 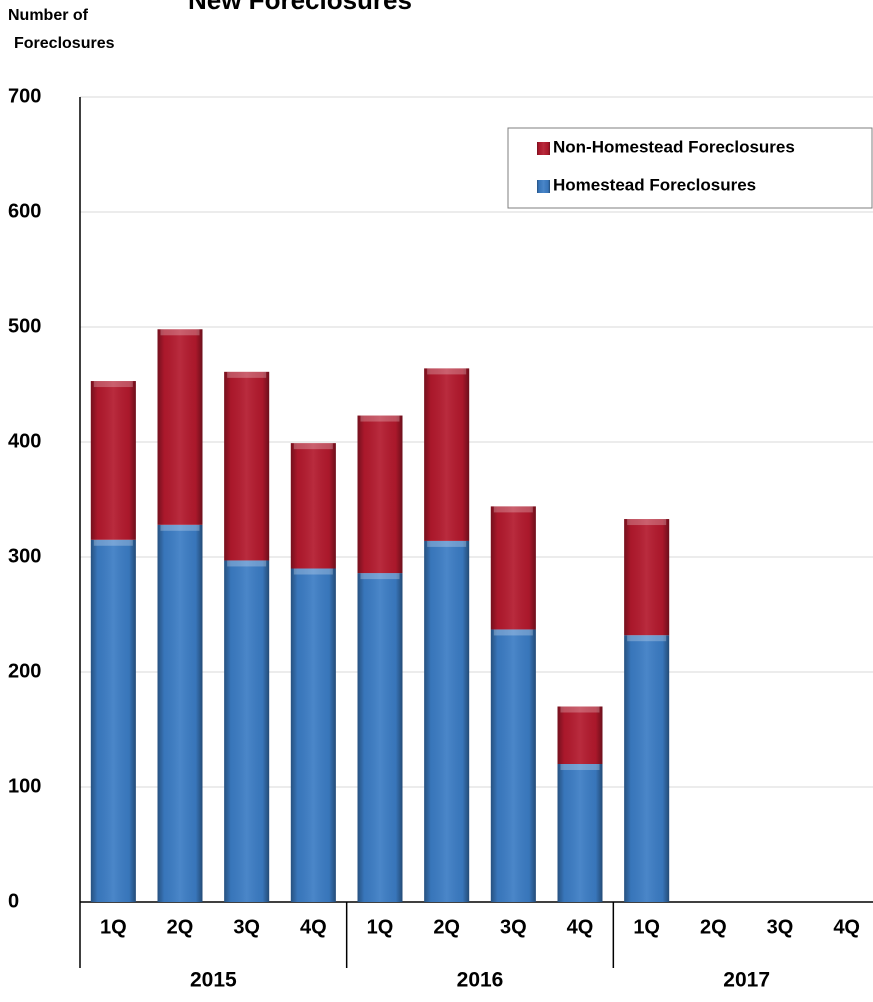 I want to click on y-tick-label: 400, so click(x=24, y=441).